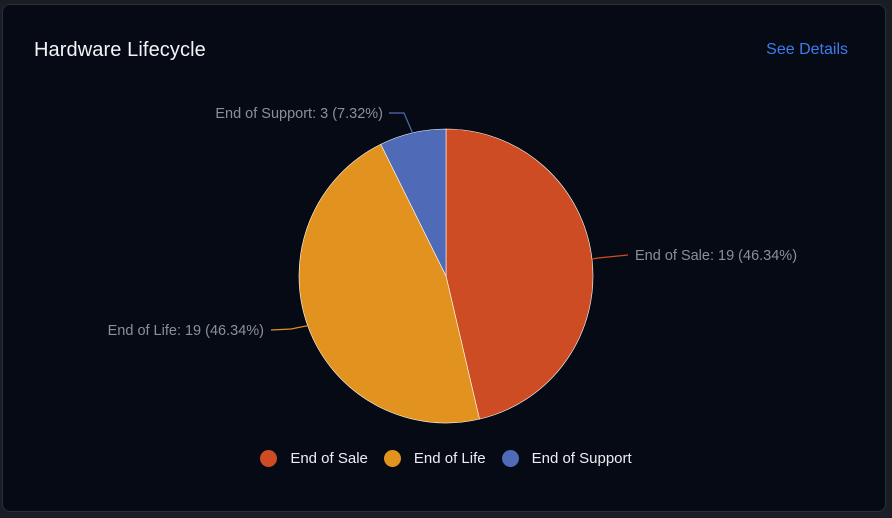 This screenshot has height=518, width=892. I want to click on card-title: Hardware Lifecycle, so click(120, 50).